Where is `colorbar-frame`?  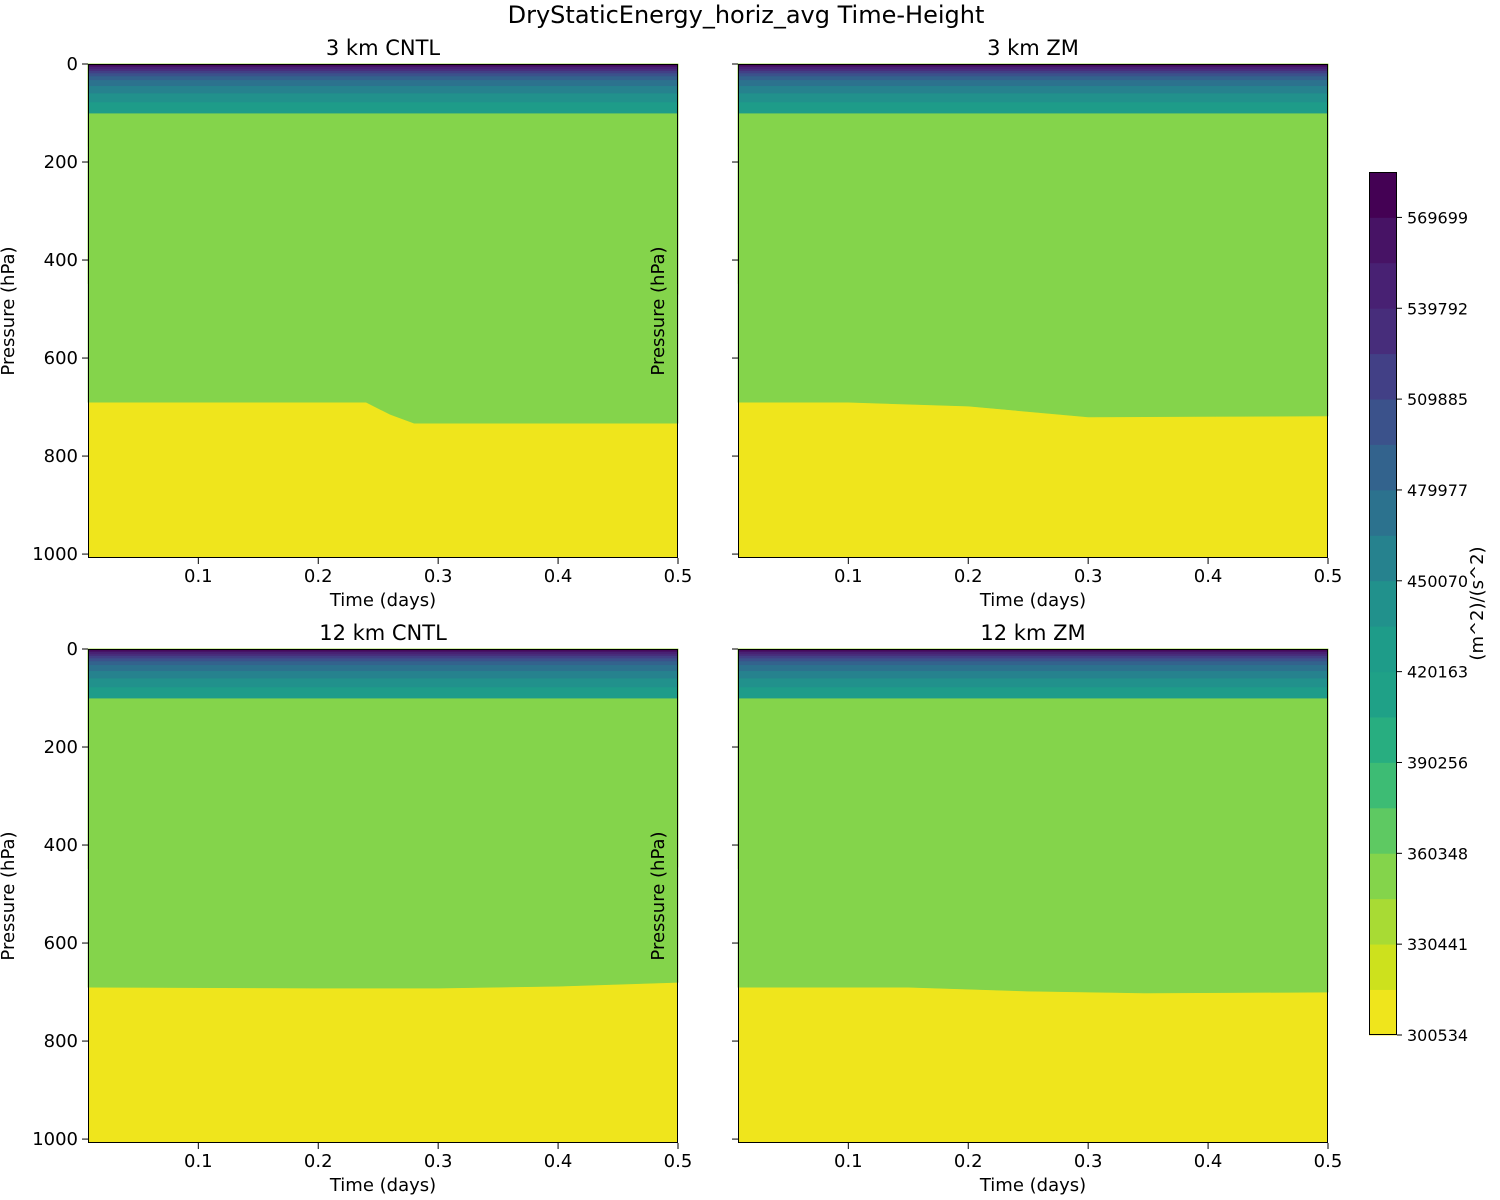 colorbar-frame is located at coordinates (1383, 603).